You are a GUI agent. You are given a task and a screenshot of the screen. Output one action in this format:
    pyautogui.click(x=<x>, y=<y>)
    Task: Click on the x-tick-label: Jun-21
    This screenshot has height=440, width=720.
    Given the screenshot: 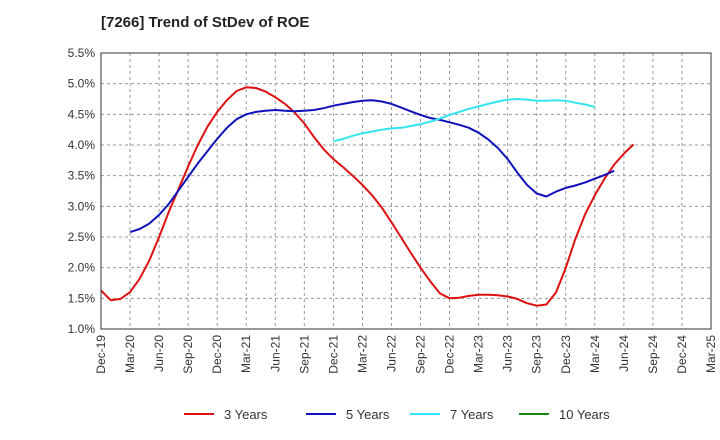 What is the action you would take?
    pyautogui.click(x=275, y=353)
    